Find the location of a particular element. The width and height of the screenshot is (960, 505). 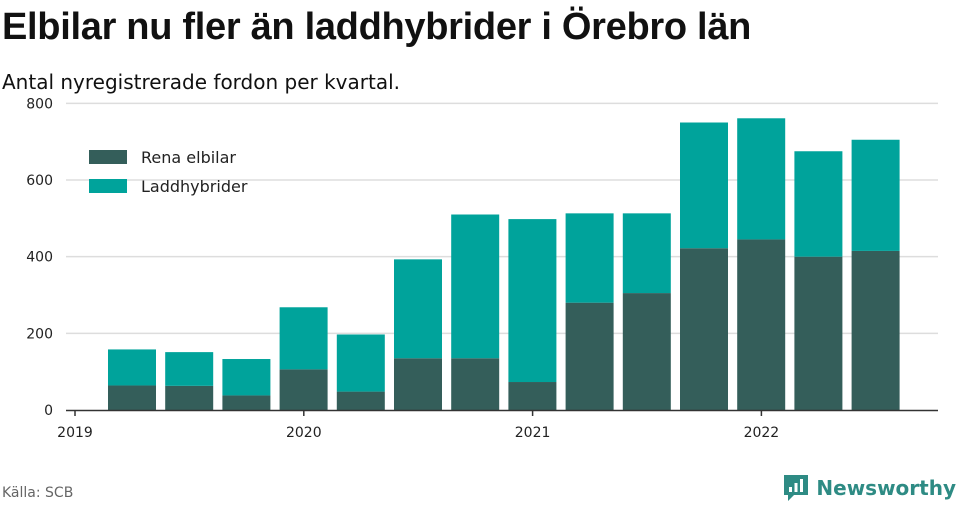

y-tick-label: 400 is located at coordinates (39, 258).